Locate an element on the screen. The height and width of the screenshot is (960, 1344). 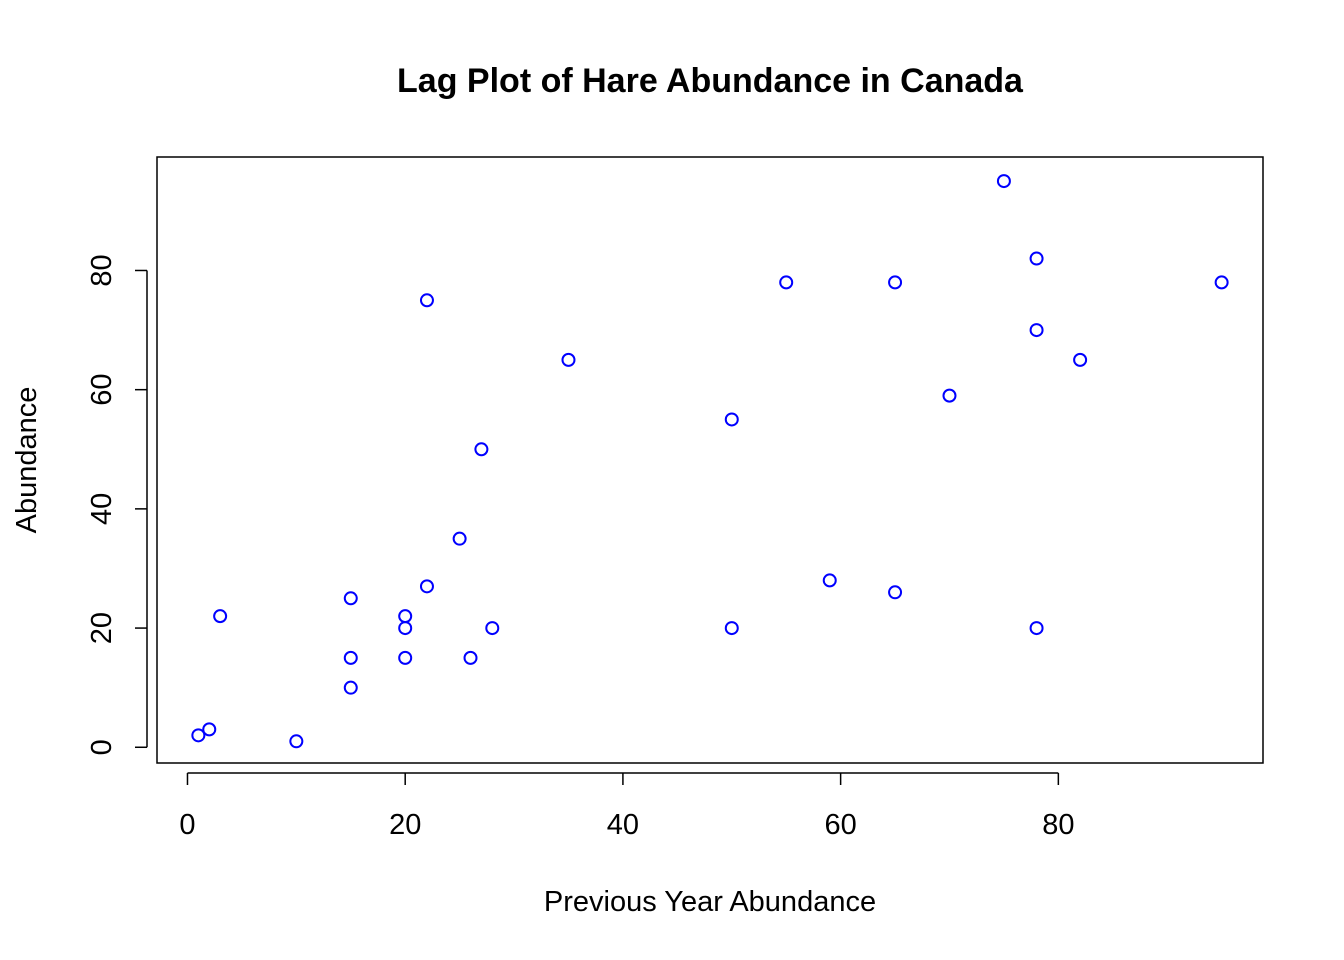
chart-title: Lag Plot of Hare Abundance in Canada is located at coordinates (710, 81).